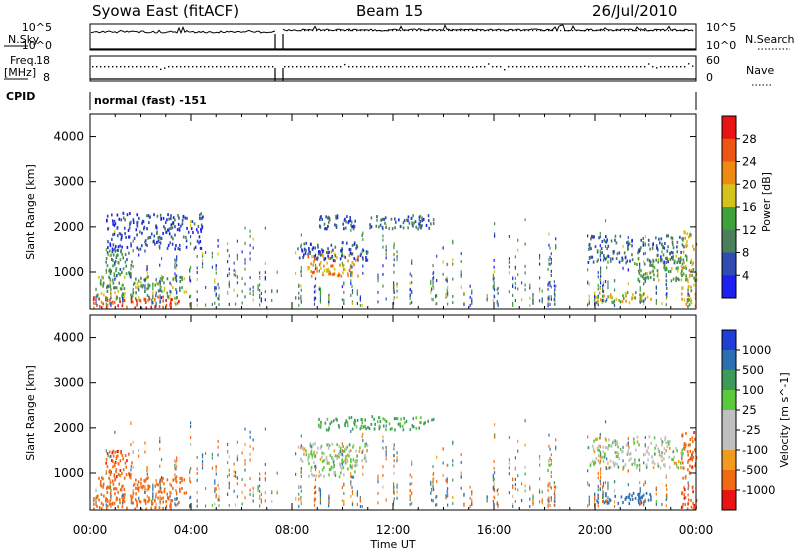 Image resolution: width=800 pixels, height=554 pixels. I want to click on freq-label-line1: Freq., so click(23, 60).